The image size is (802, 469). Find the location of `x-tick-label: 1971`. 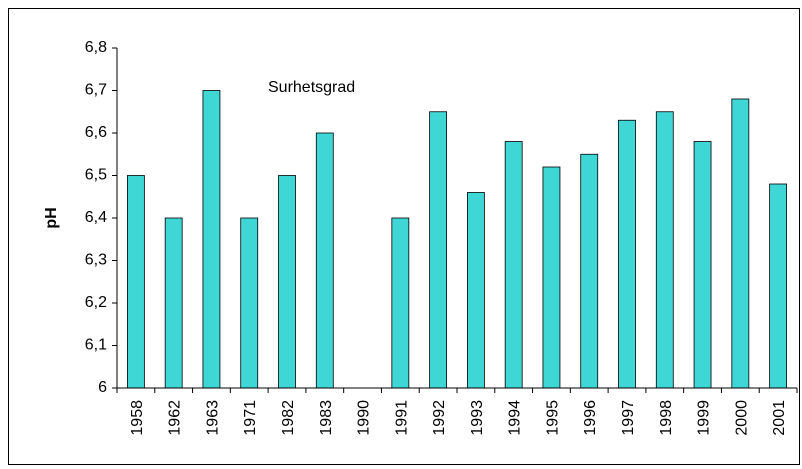

x-tick-label: 1971 is located at coordinates (250, 418).